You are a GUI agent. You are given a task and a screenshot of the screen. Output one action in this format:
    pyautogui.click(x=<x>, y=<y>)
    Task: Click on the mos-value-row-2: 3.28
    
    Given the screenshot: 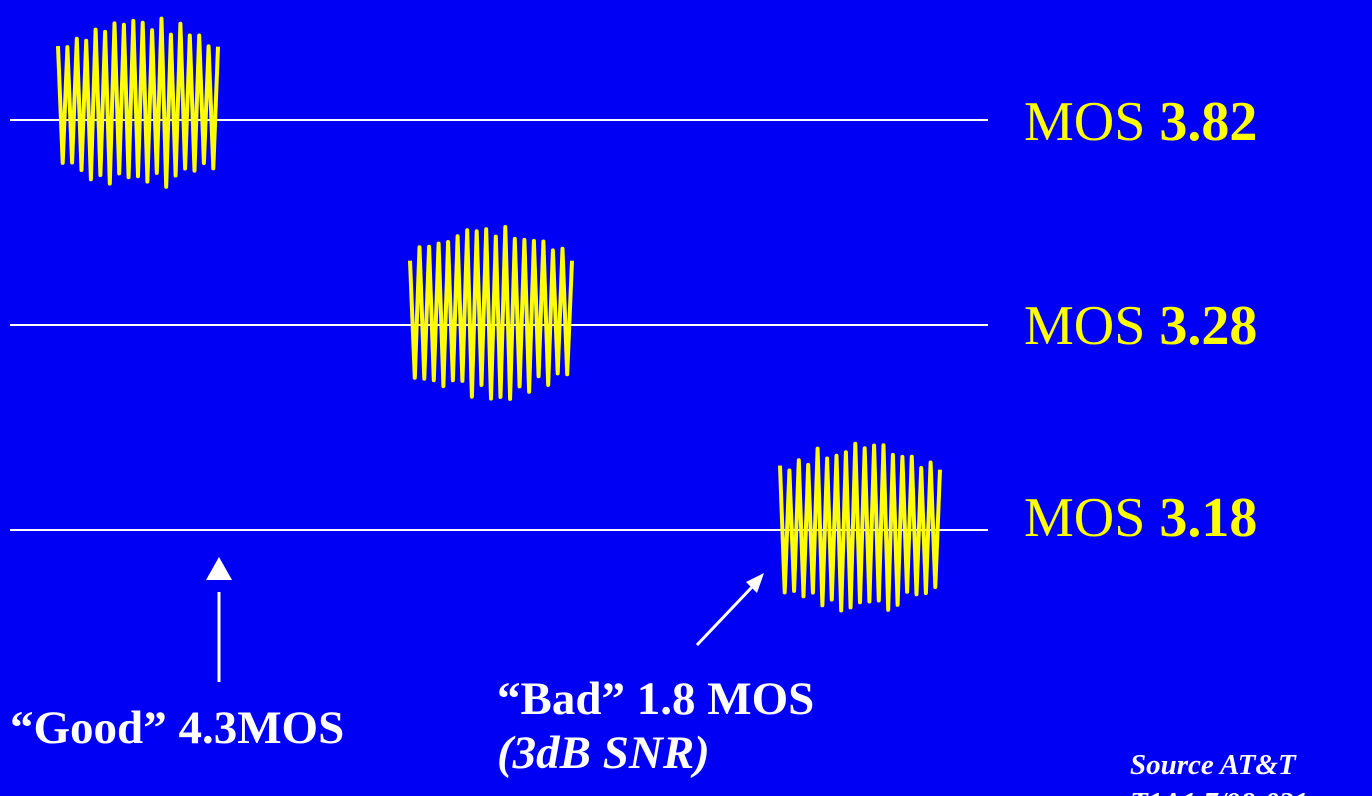 What is the action you would take?
    pyautogui.click(x=1208, y=326)
    